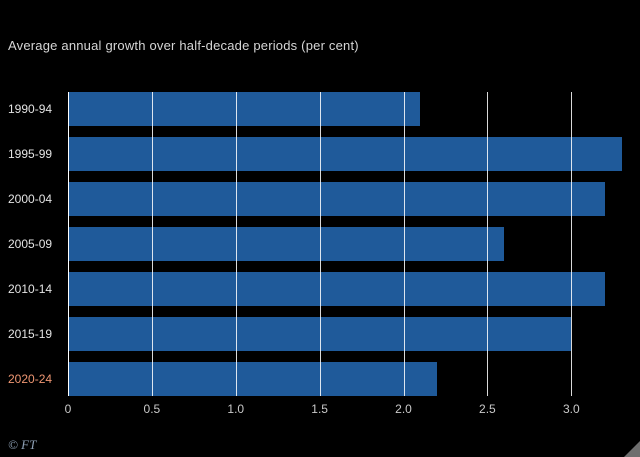 The height and width of the screenshot is (457, 640). I want to click on x-tick-label-2.0: 2.0, so click(403, 409).